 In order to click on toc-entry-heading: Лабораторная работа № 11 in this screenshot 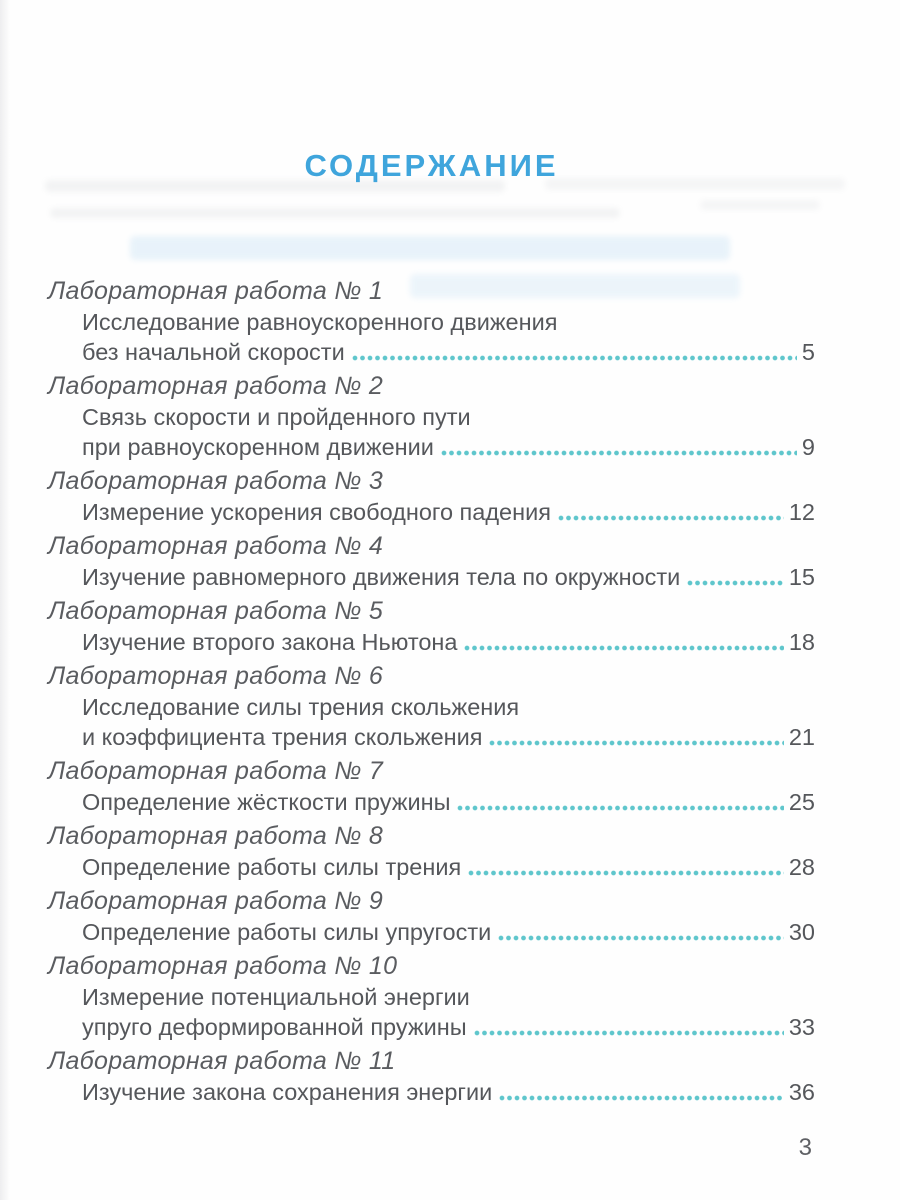, I will do `click(222, 1061)`.